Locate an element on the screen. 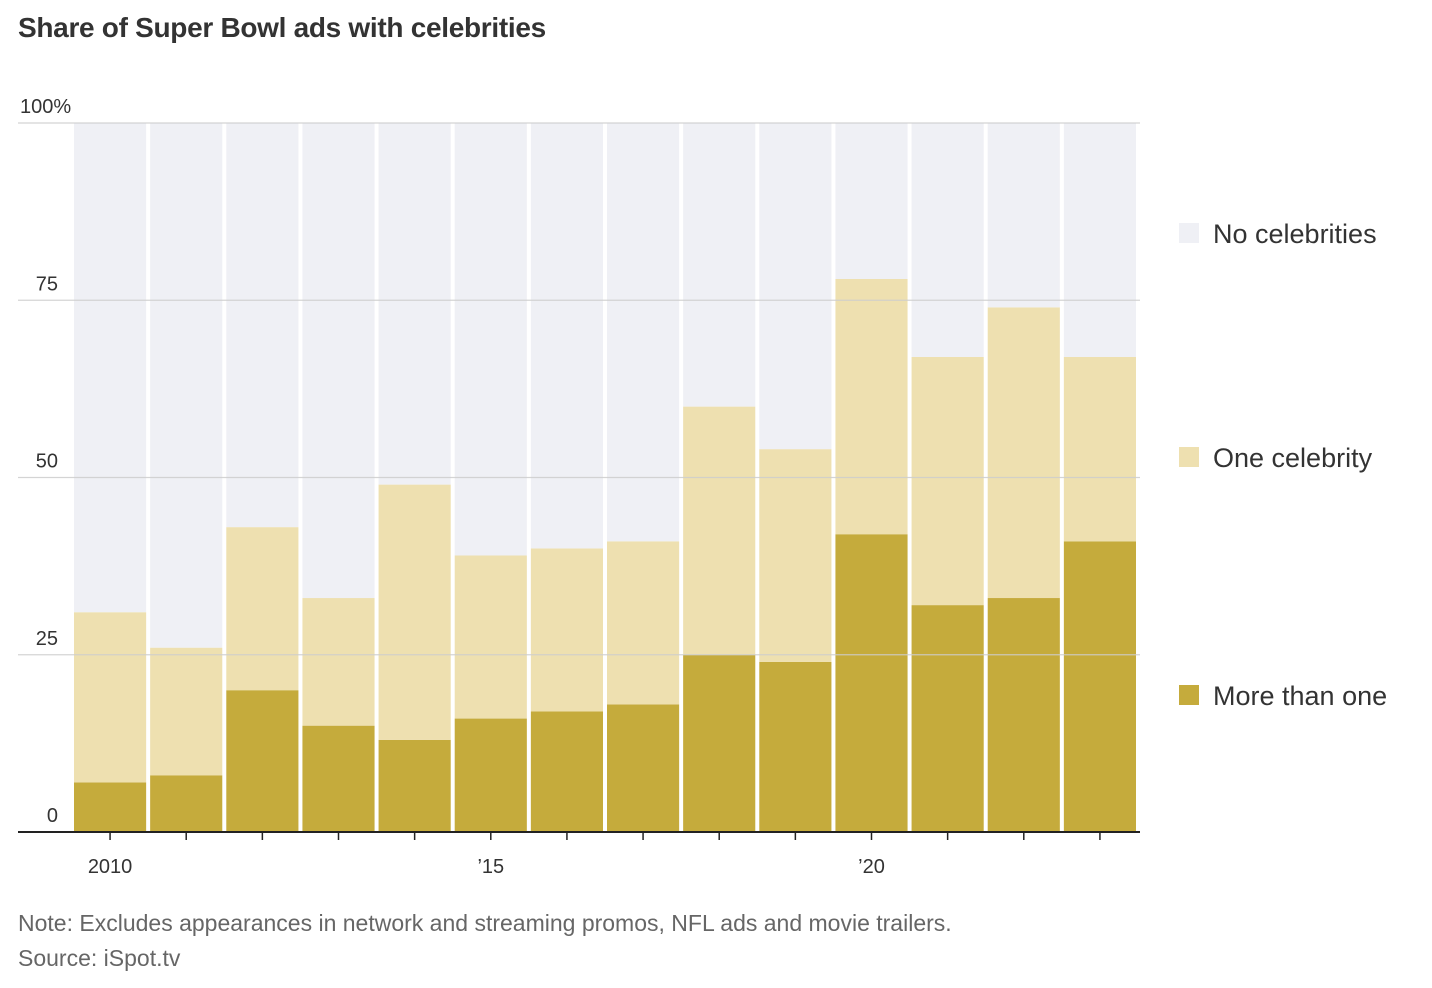 This screenshot has width=1432, height=988. legend-label-one: One celebrity is located at coordinates (1293, 458).